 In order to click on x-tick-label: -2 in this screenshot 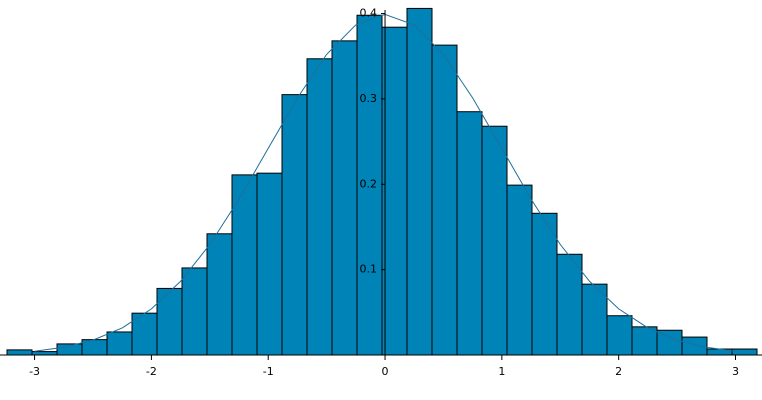, I will do `click(151, 371)`.